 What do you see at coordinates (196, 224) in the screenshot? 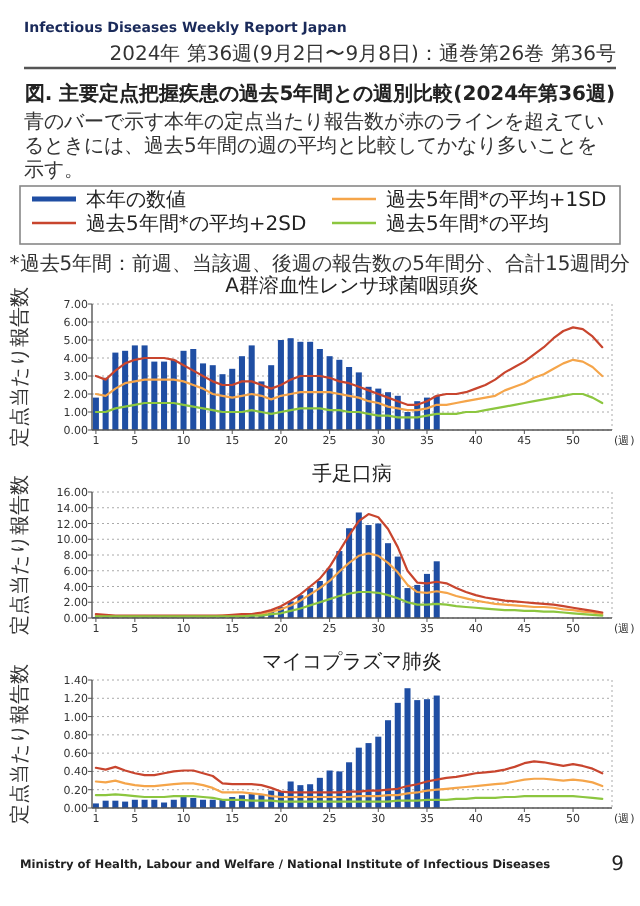
I see `legend-label: 過去5年間*の平均+2SD` at bounding box center [196, 224].